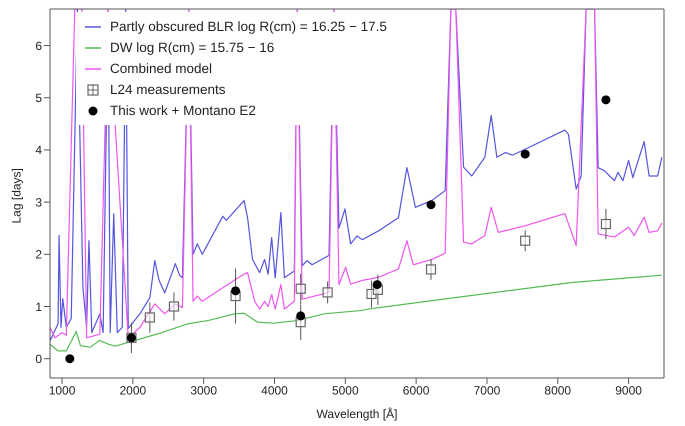 Image resolution: width=685 pixels, height=426 pixels. What do you see at coordinates (38, 255) in the screenshot?
I see `y-tick-label: 2` at bounding box center [38, 255].